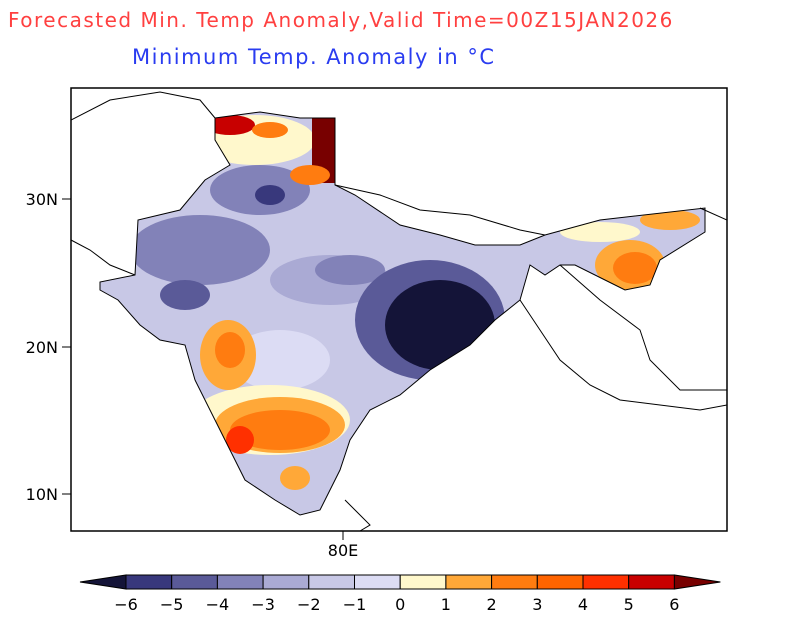  I want to click on colorbar-label: −5, so click(172, 604).